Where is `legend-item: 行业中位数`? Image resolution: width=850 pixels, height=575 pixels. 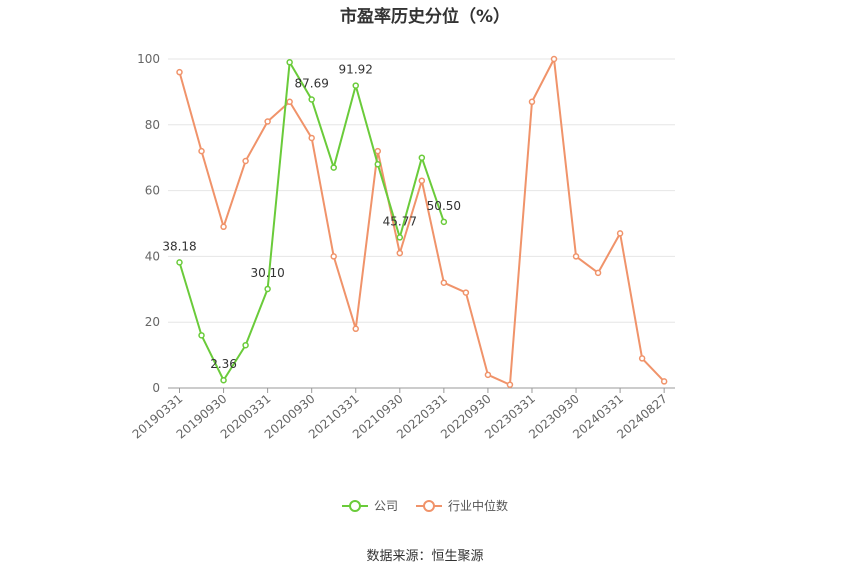 legend-item: 行业中位数 is located at coordinates (462, 505).